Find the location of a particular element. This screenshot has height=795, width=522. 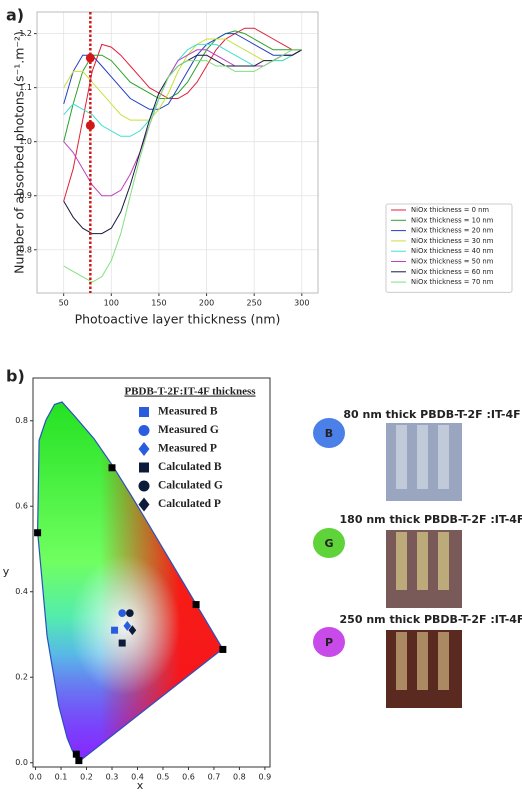

y-tick-label: 0.4 is located at coordinates (21, 591).